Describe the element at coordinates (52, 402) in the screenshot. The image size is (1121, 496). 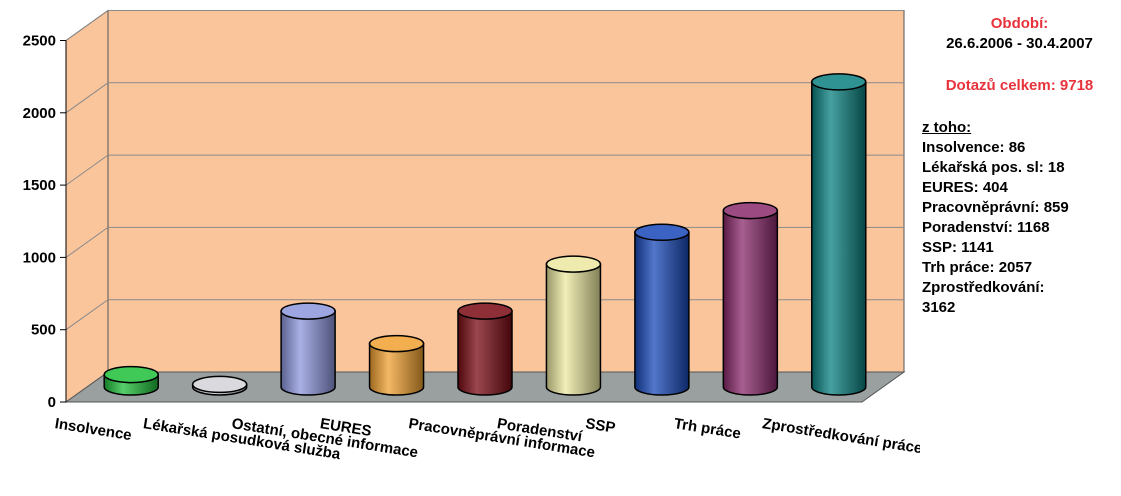
I see `y-tick-label: 0` at that location.